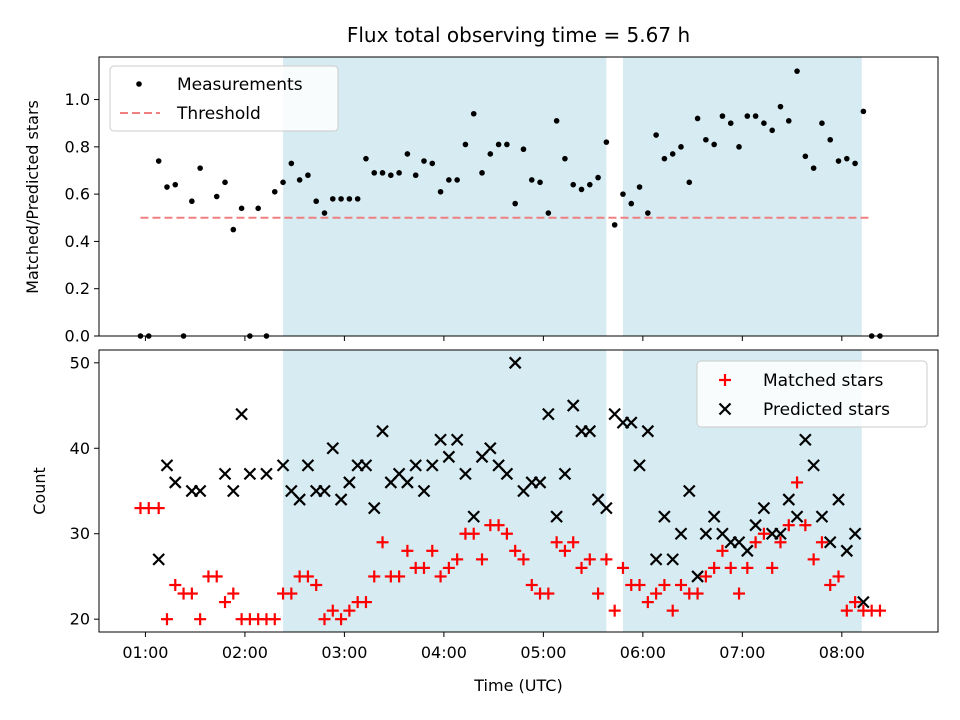 The height and width of the screenshot is (720, 960). Describe the element at coordinates (82, 218) in the screenshot. I see `top-y-axis-ticks: 0.0 0.2 0.4 0.6 0.8 1.0` at that location.